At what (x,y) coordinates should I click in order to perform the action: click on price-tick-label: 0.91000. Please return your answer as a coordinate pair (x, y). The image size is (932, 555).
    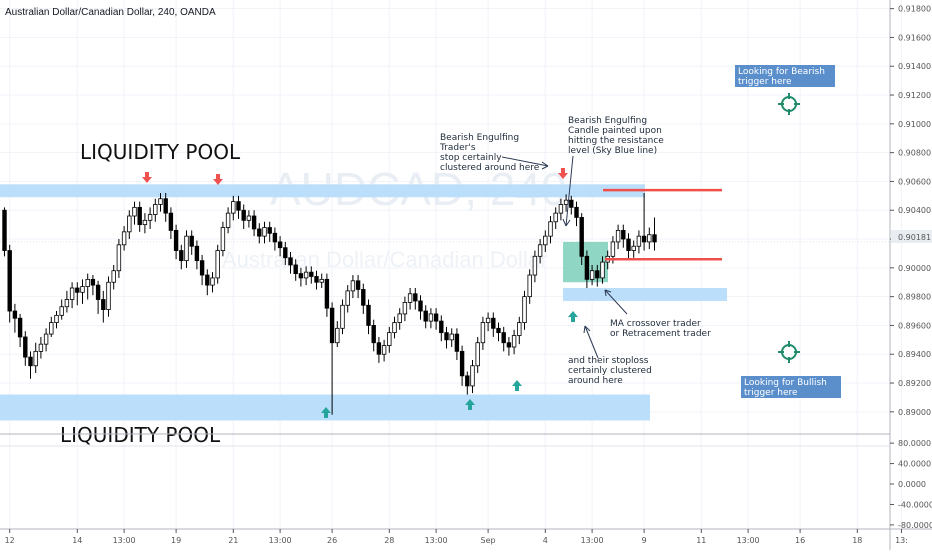
    Looking at the image, I should click on (914, 124).